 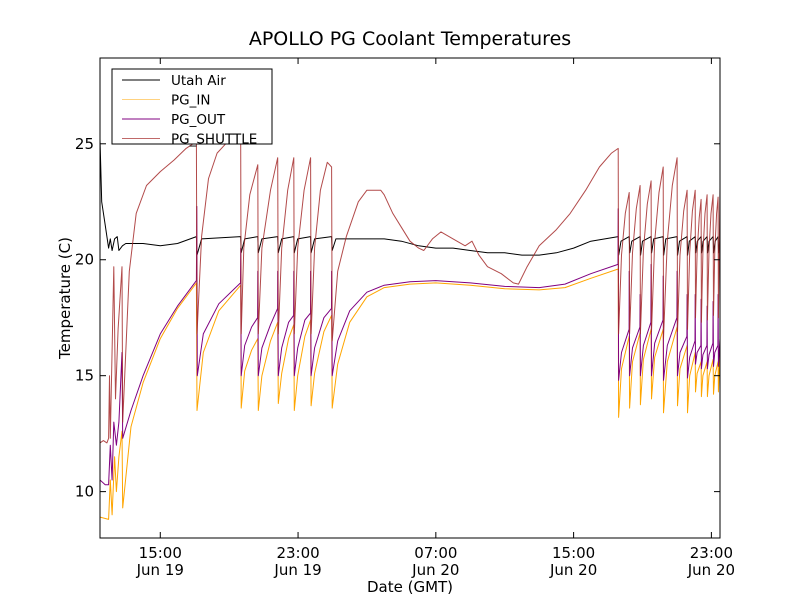 I want to click on legend-label-pg-in: PG_IN, so click(x=190, y=101).